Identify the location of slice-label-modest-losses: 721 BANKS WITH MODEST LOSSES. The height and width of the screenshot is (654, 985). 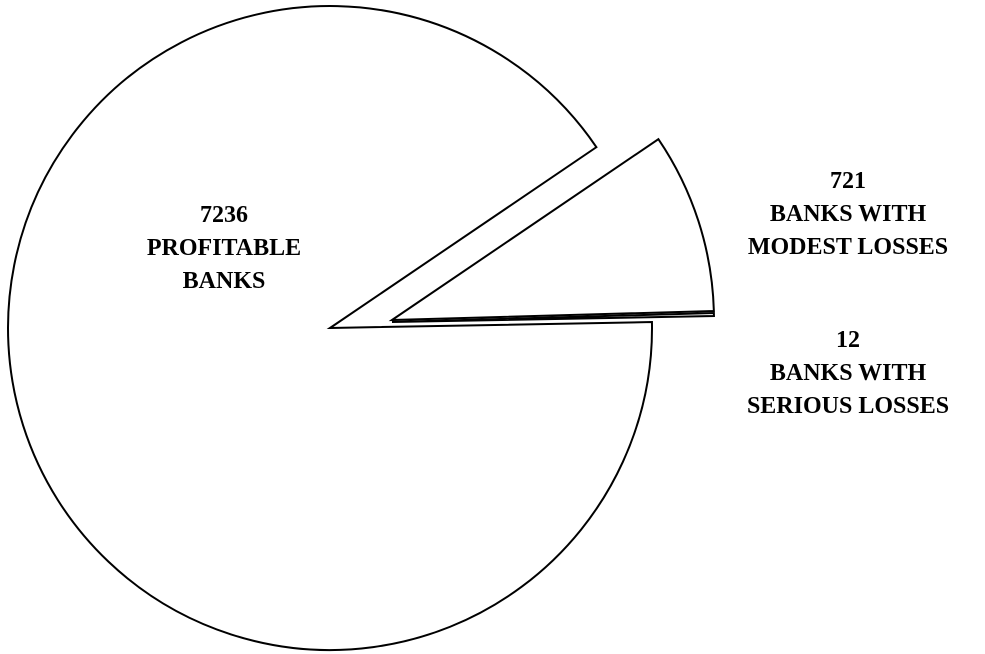
(848, 214).